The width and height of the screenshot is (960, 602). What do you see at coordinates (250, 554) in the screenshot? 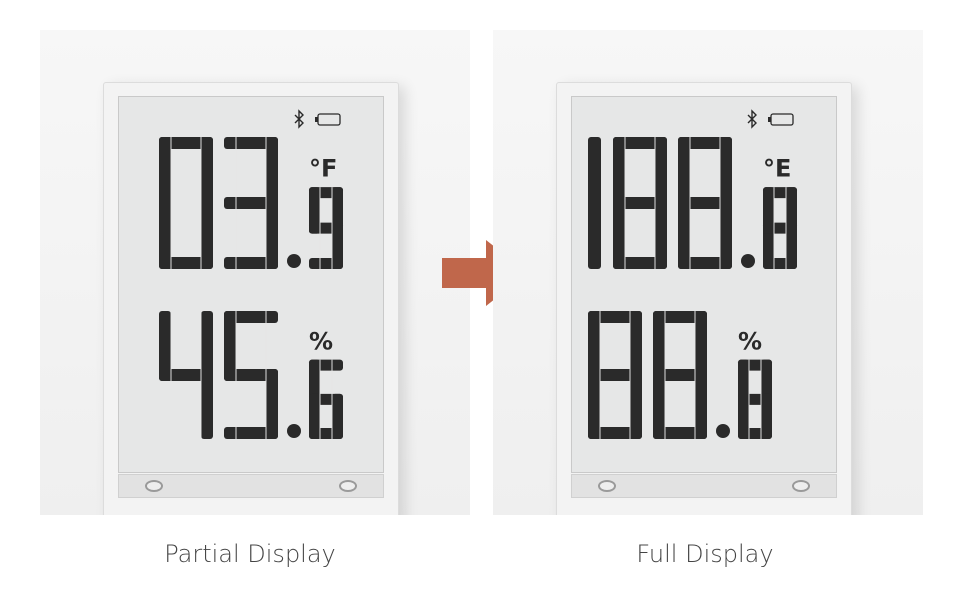
I see `caption-partial: Partial Display` at bounding box center [250, 554].